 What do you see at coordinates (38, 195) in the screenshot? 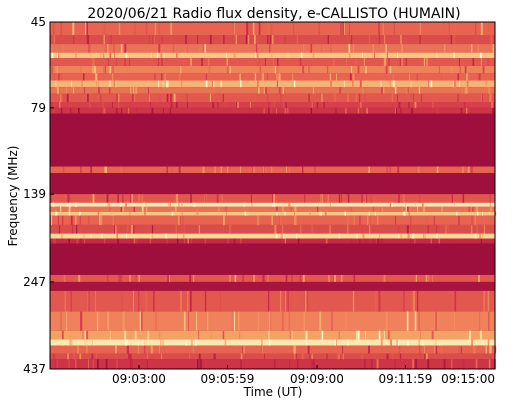
I see `y-axis: 45 79 139 247 437` at bounding box center [38, 195].